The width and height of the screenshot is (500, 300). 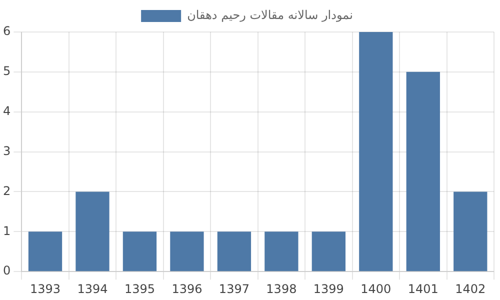 I want to click on y-tick-label: 0, so click(x=6, y=271).